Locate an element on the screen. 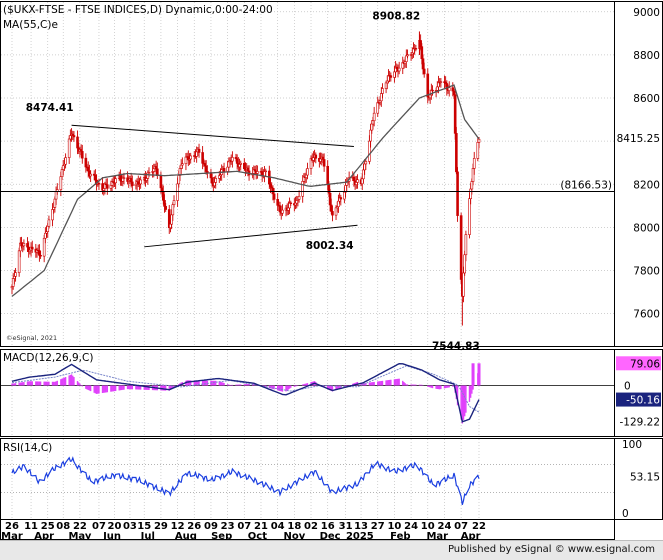  x-date-label: 22 is located at coordinates (80, 526).